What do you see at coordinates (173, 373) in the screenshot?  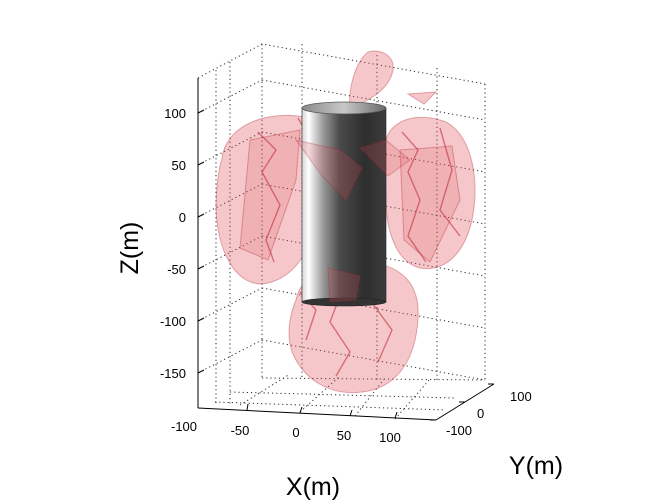 I see `z-tick-label: -150` at bounding box center [173, 373].